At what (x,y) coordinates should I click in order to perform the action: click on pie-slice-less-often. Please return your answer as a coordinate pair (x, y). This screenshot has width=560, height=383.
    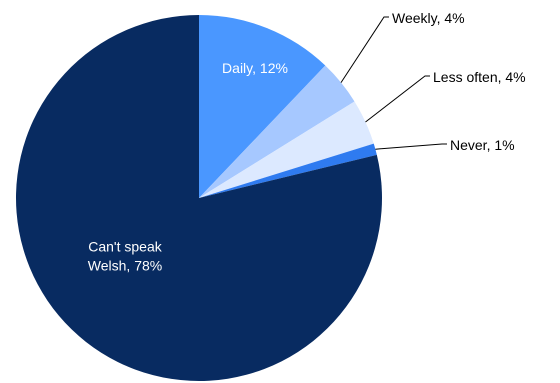
    Looking at the image, I should click on (286, 149).